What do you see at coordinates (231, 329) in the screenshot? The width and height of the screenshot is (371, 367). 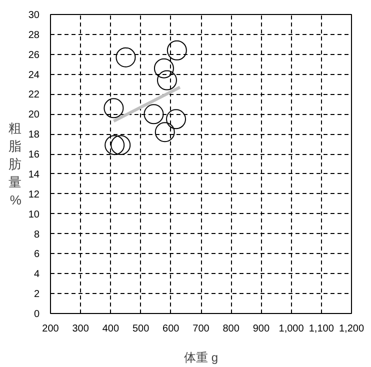 I see `x-tick-label: 800` at bounding box center [231, 329].